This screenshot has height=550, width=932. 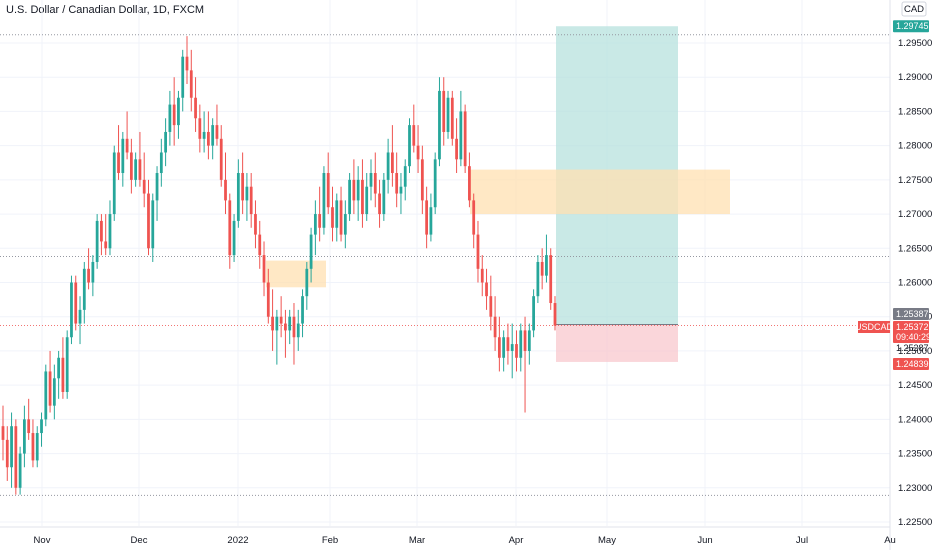 What do you see at coordinates (914, 9) in the screenshot?
I see `currency-badge: CAD` at bounding box center [914, 9].